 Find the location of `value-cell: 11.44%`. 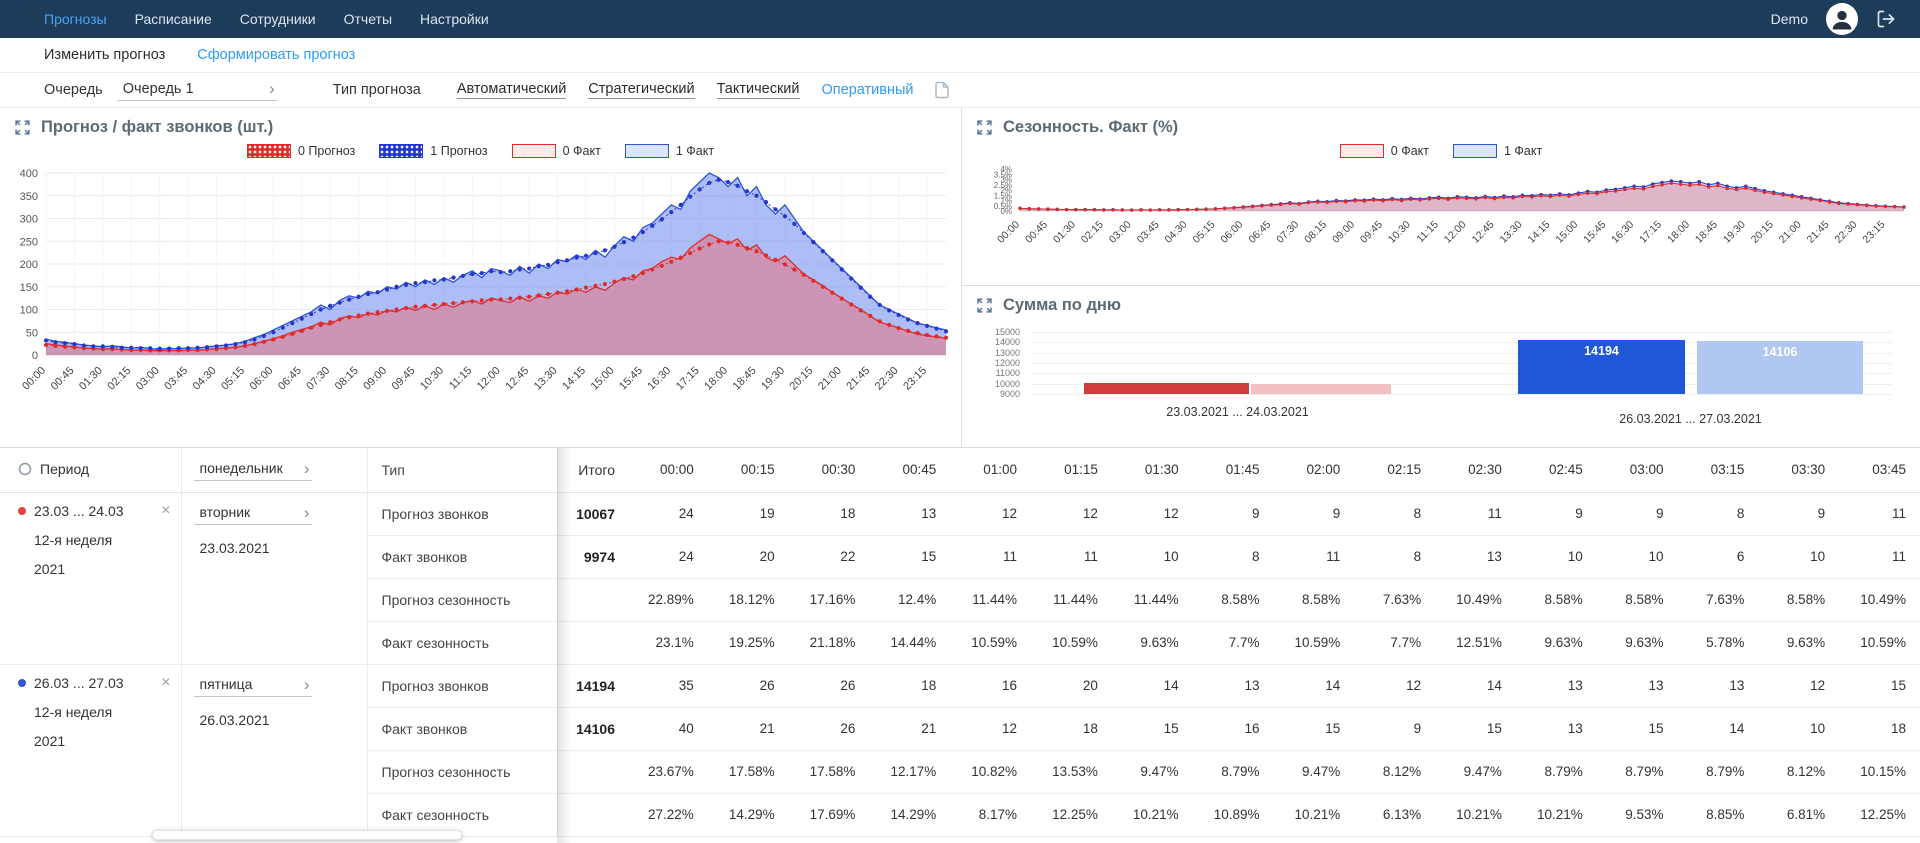

value-cell: 11.44% is located at coordinates (1152, 600).